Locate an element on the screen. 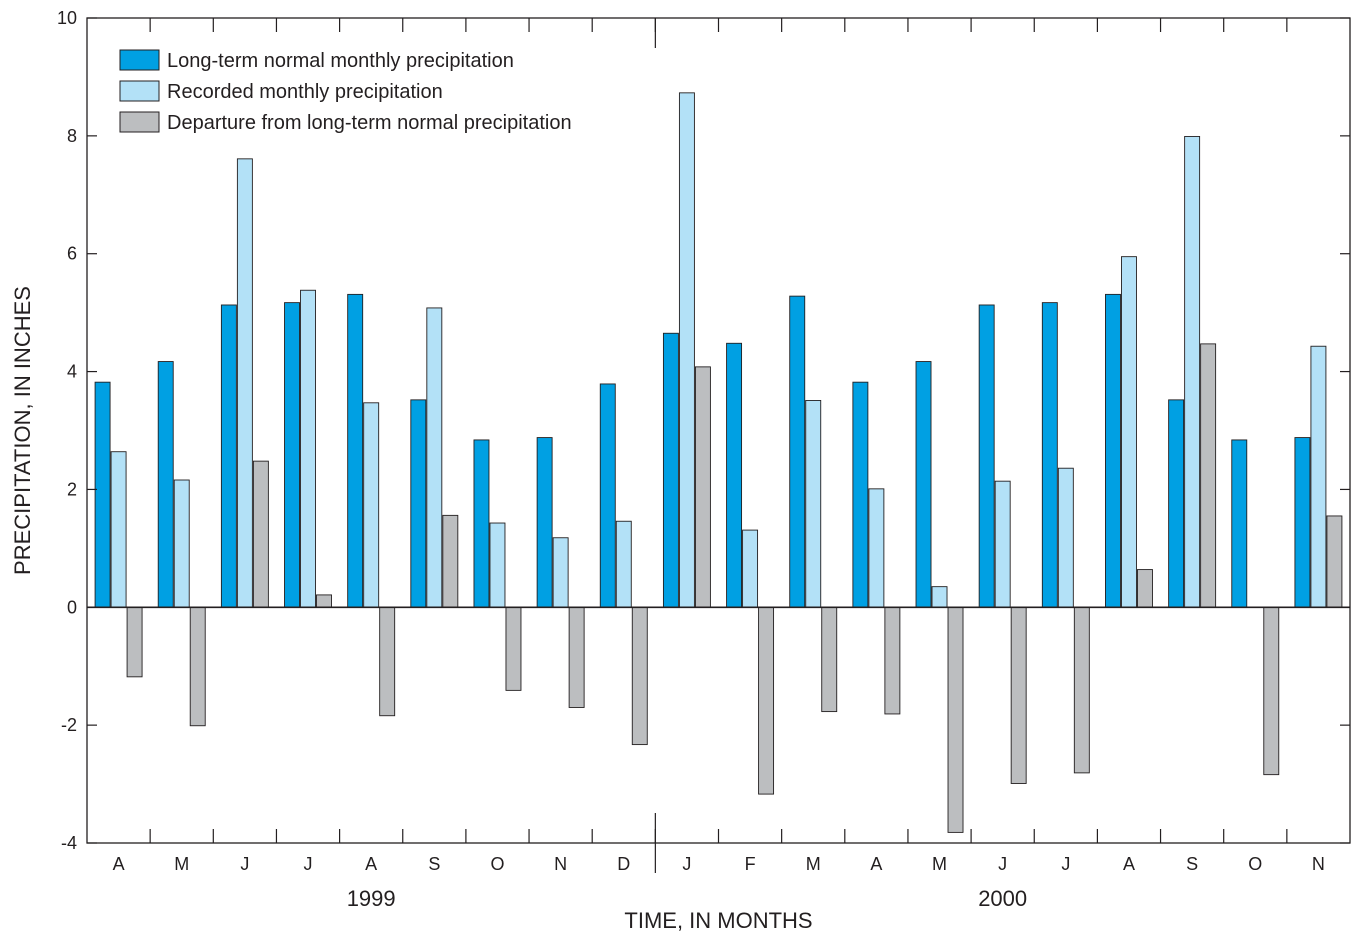  month-label-17: A is located at coordinates (1129, 864).